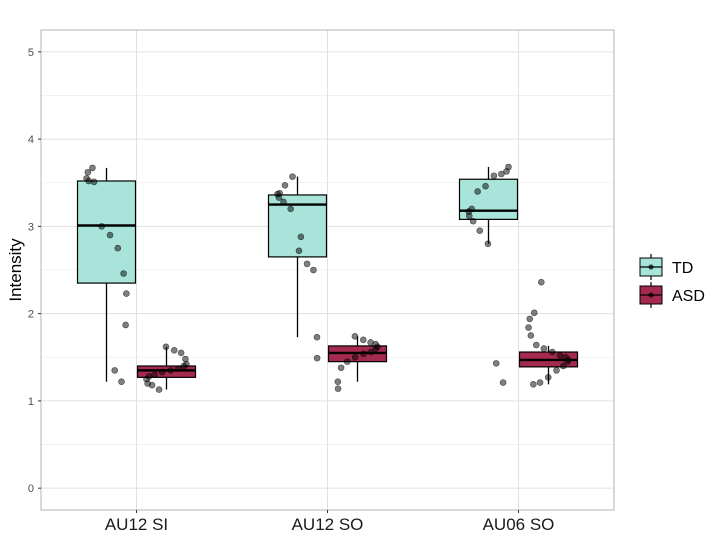  I want to click on box-asd, so click(166, 368).